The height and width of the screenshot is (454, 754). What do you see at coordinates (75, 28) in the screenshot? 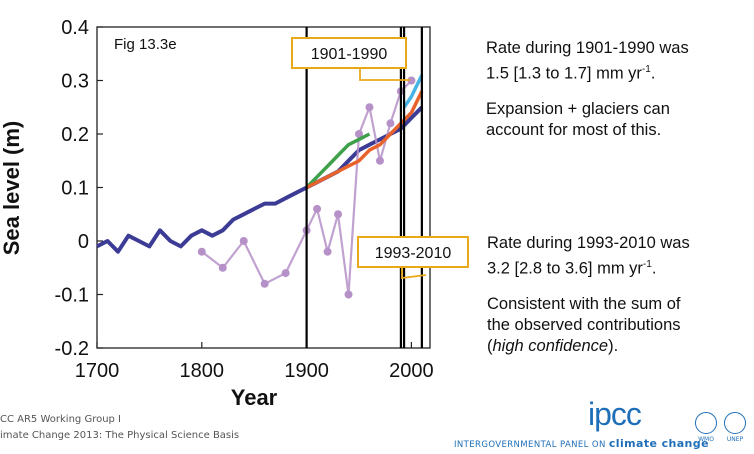
I see `y-tick-label: 0.4` at bounding box center [75, 28].